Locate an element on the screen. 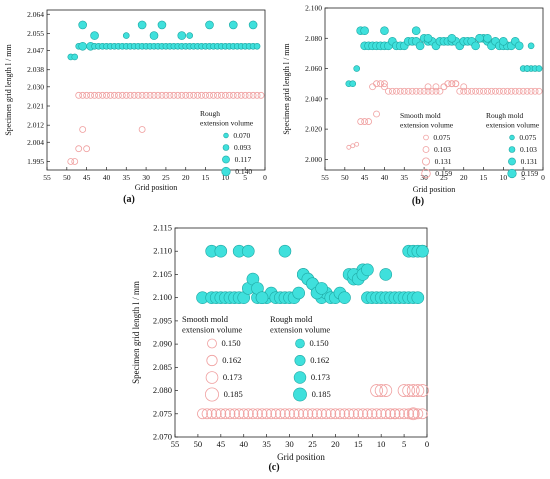  legend-label: 0.162 is located at coordinates (319, 360).